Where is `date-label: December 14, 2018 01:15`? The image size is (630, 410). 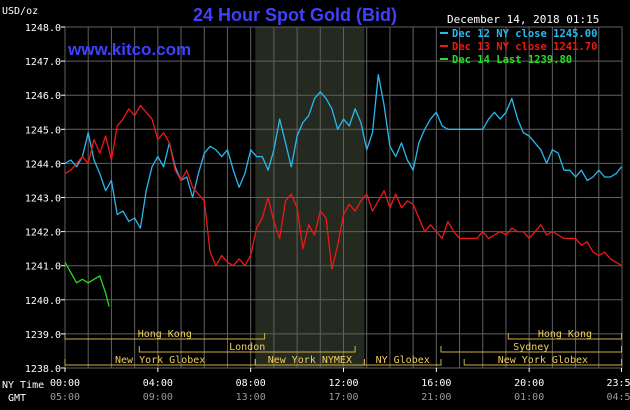
date-label: December 14, 2018 01:15 is located at coordinates (523, 19).